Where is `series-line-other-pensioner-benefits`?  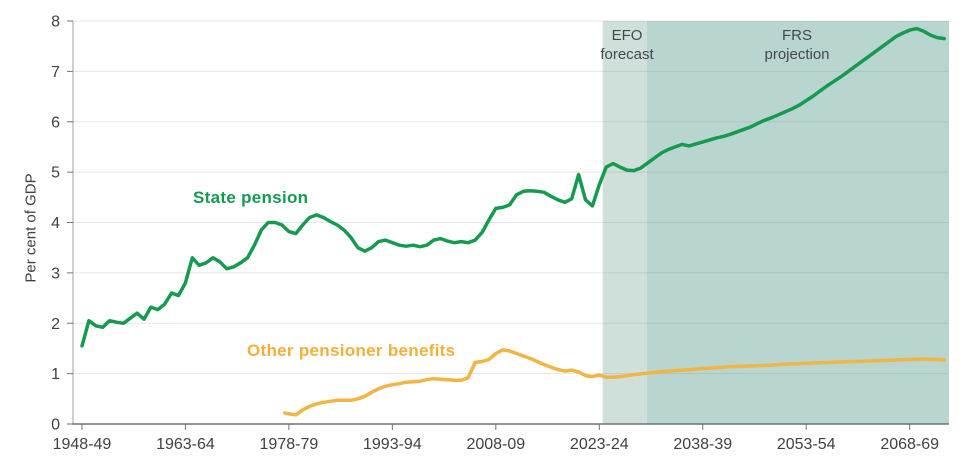 series-line-other-pensioner-benefits is located at coordinates (614, 382).